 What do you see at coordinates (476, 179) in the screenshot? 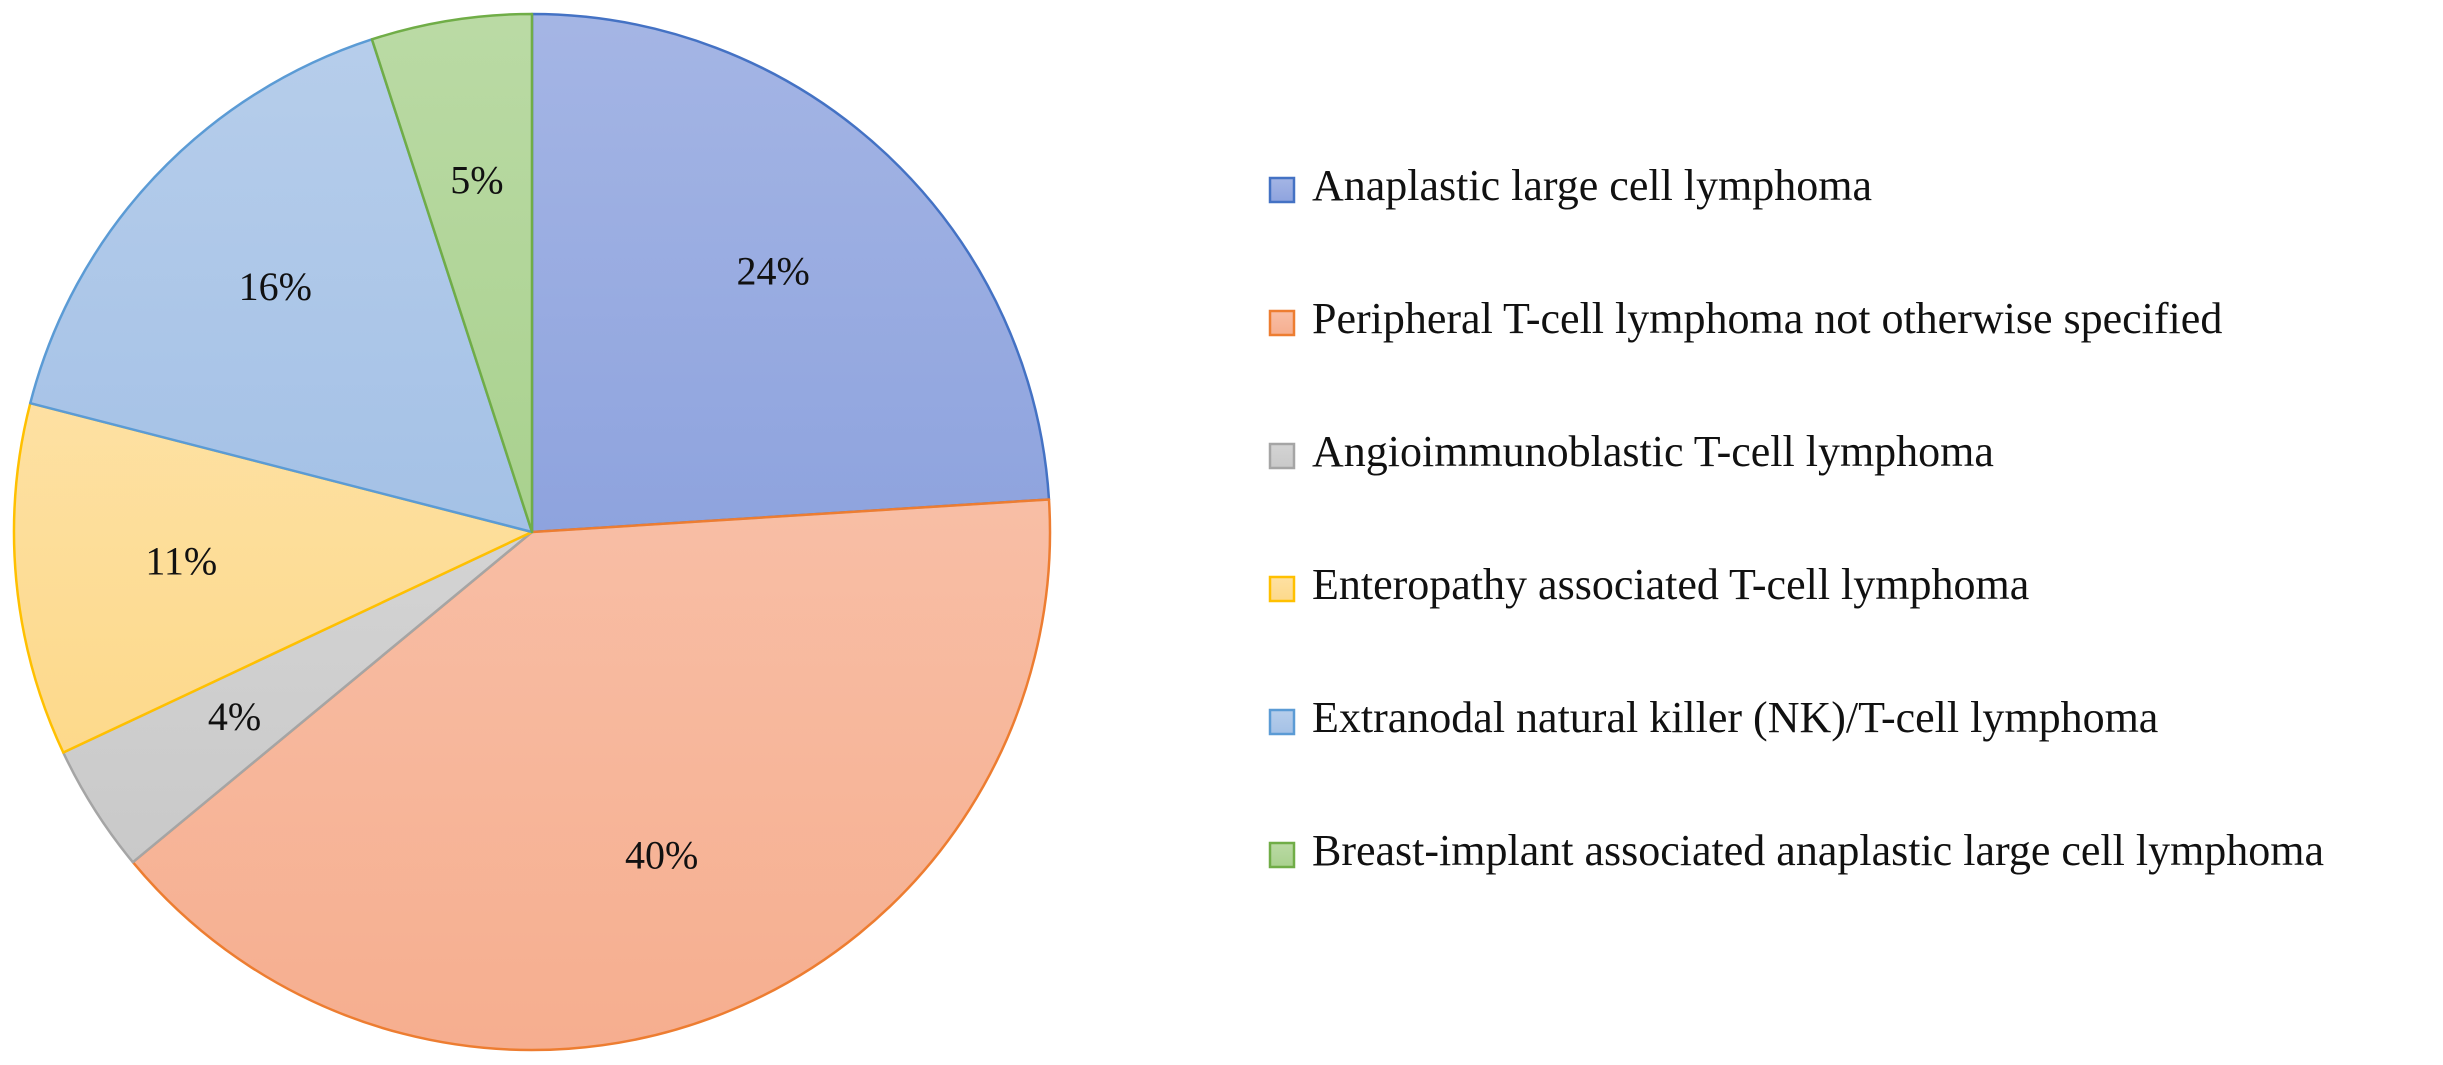
I see `slice-data-label-breast-implant-associated-anaplastic-large-cell-lymphoma: 5%` at bounding box center [476, 179].